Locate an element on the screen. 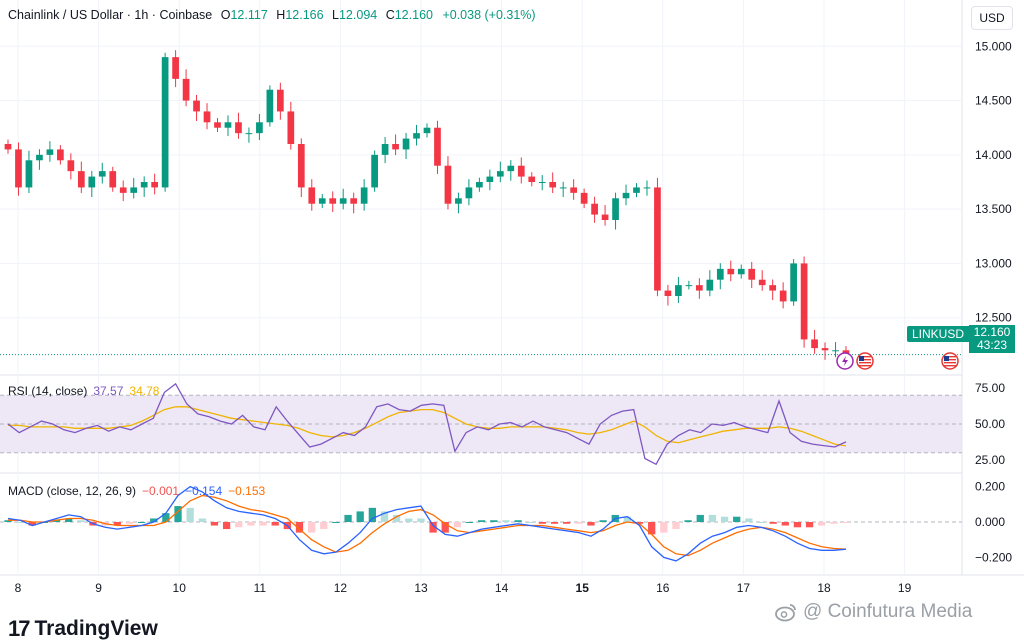  currency-button: USD is located at coordinates (992, 18).